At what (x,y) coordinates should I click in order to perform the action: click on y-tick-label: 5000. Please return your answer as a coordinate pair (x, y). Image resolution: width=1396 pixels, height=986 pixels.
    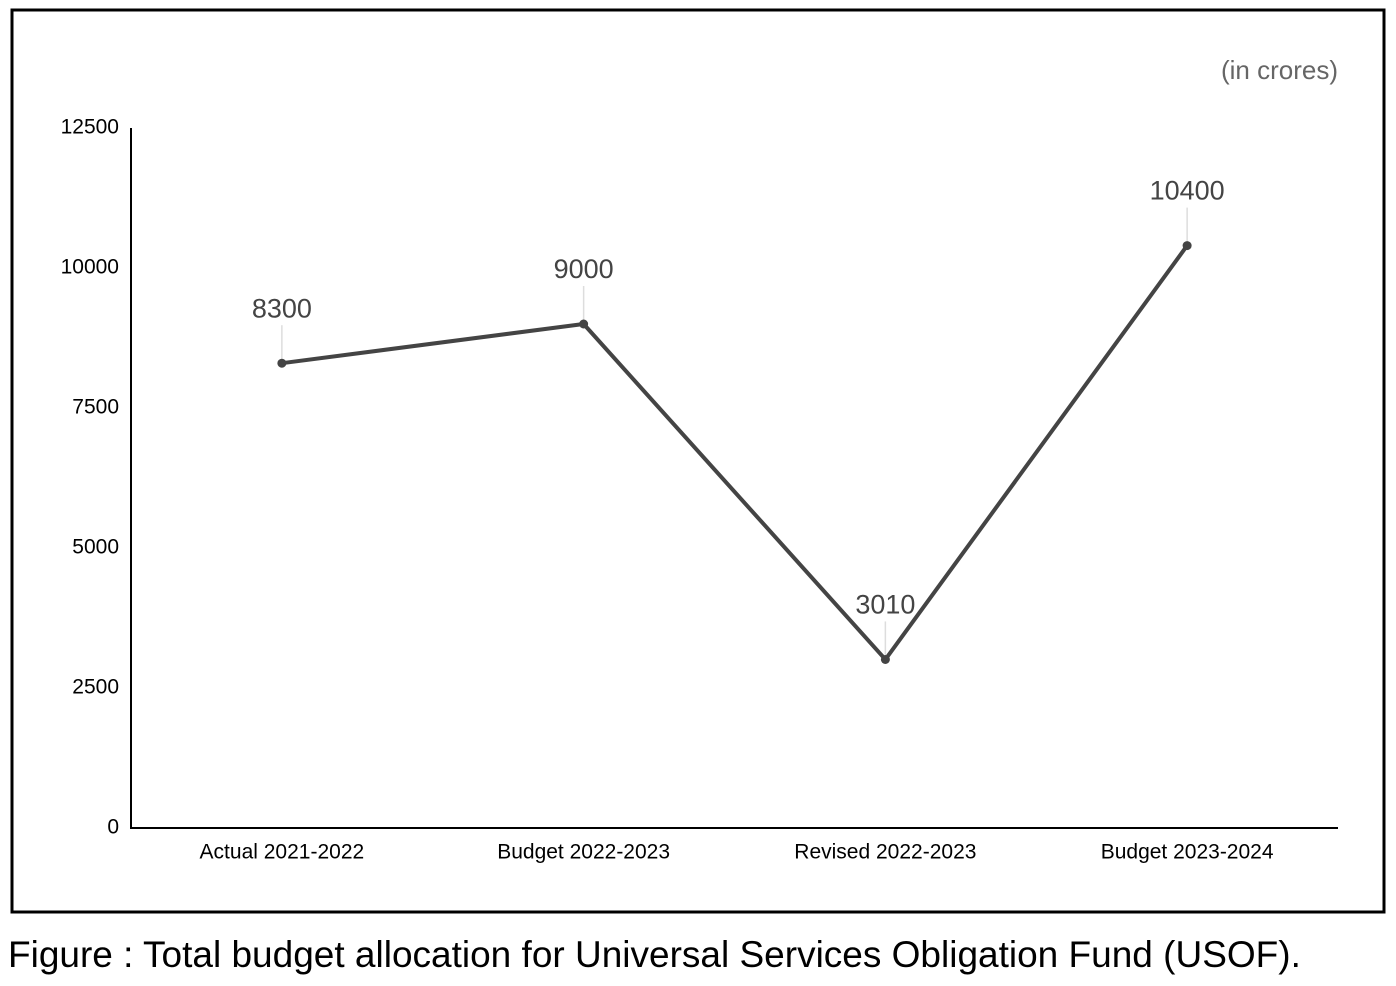
    Looking at the image, I should click on (95, 547).